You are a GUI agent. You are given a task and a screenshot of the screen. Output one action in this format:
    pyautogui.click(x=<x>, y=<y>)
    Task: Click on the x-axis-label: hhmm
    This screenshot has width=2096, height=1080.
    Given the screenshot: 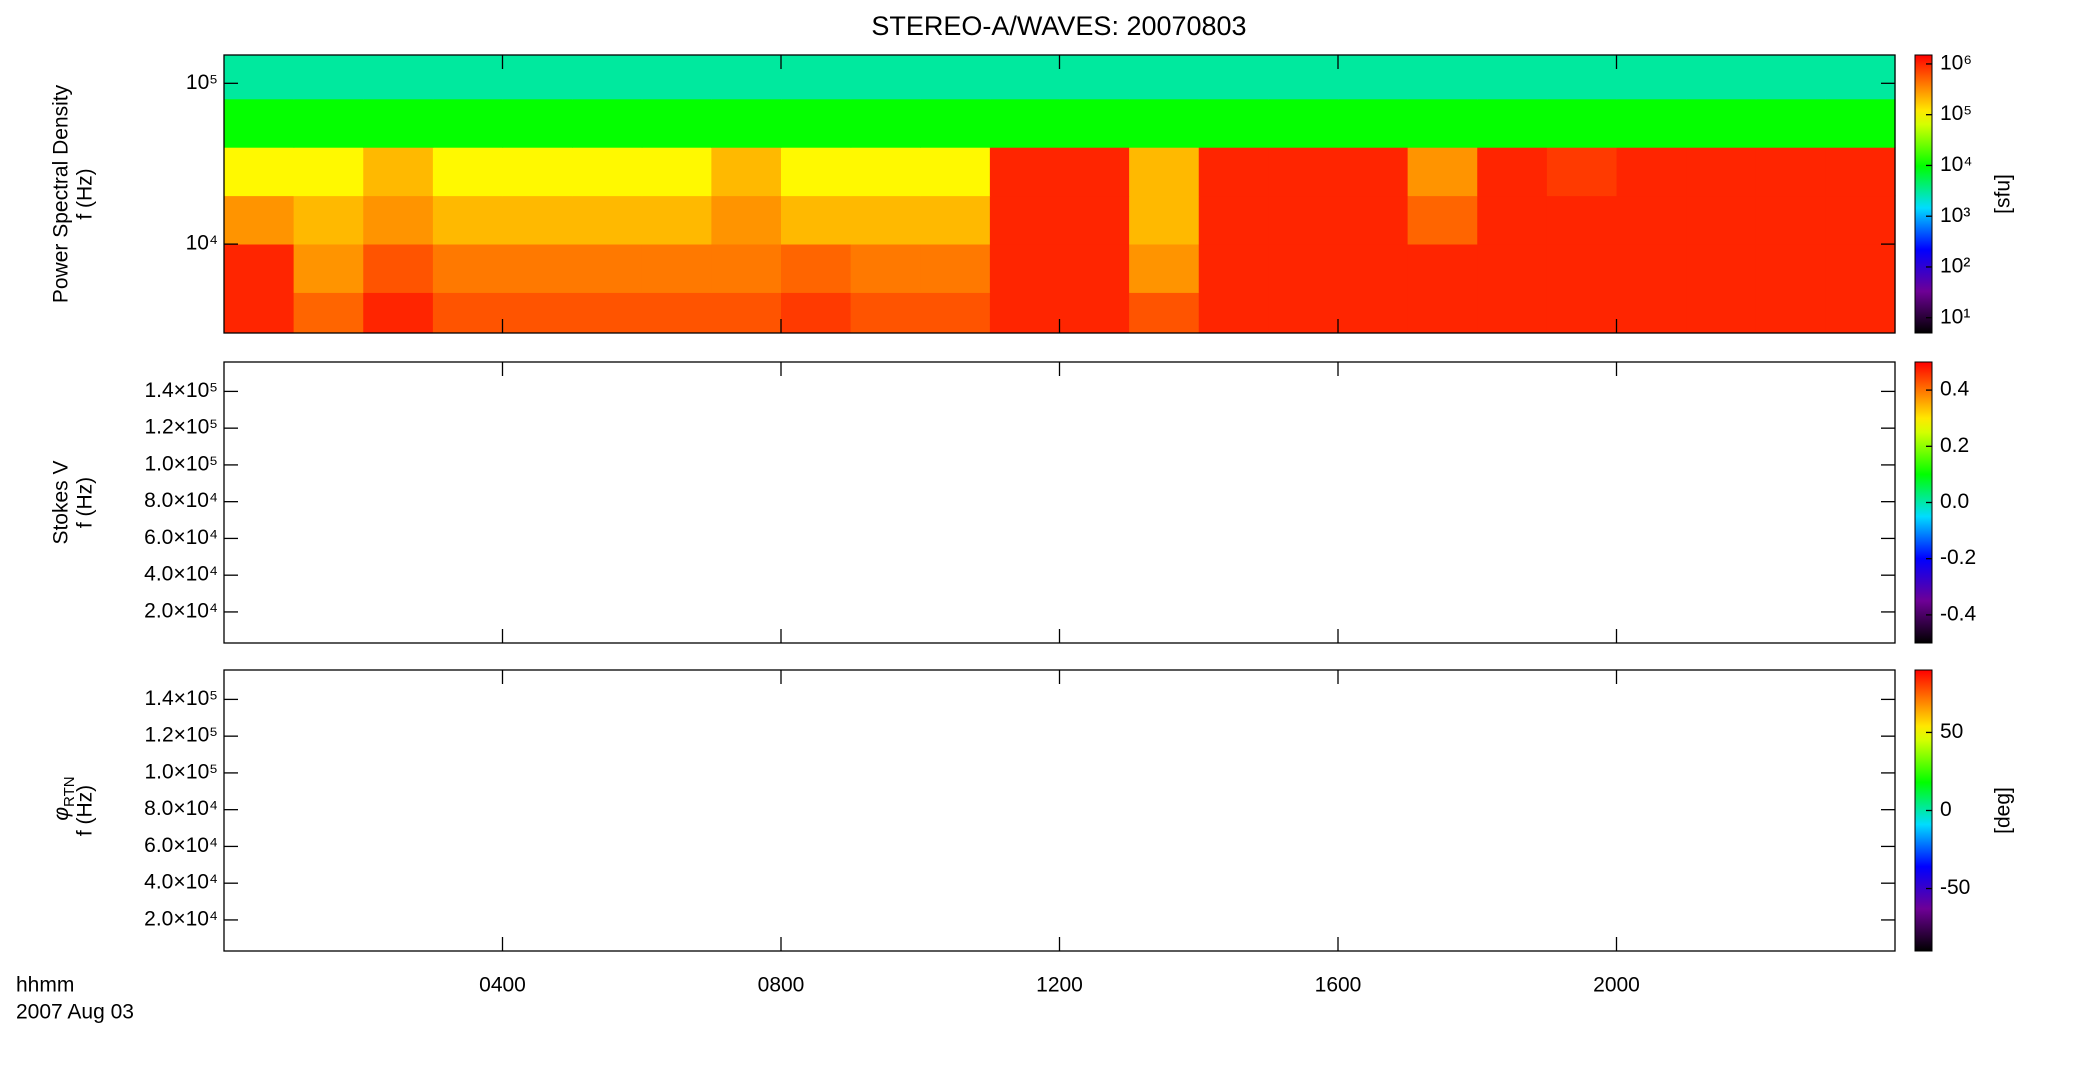 What is the action you would take?
    pyautogui.click(x=45, y=985)
    